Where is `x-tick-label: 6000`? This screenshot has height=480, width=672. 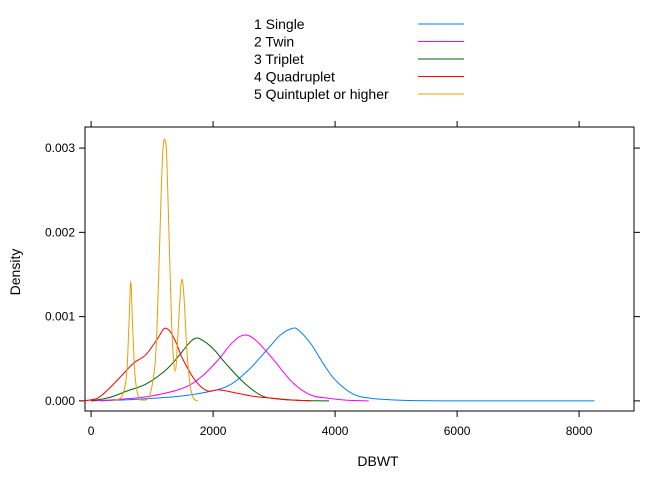
x-tick-label: 6000 is located at coordinates (457, 431).